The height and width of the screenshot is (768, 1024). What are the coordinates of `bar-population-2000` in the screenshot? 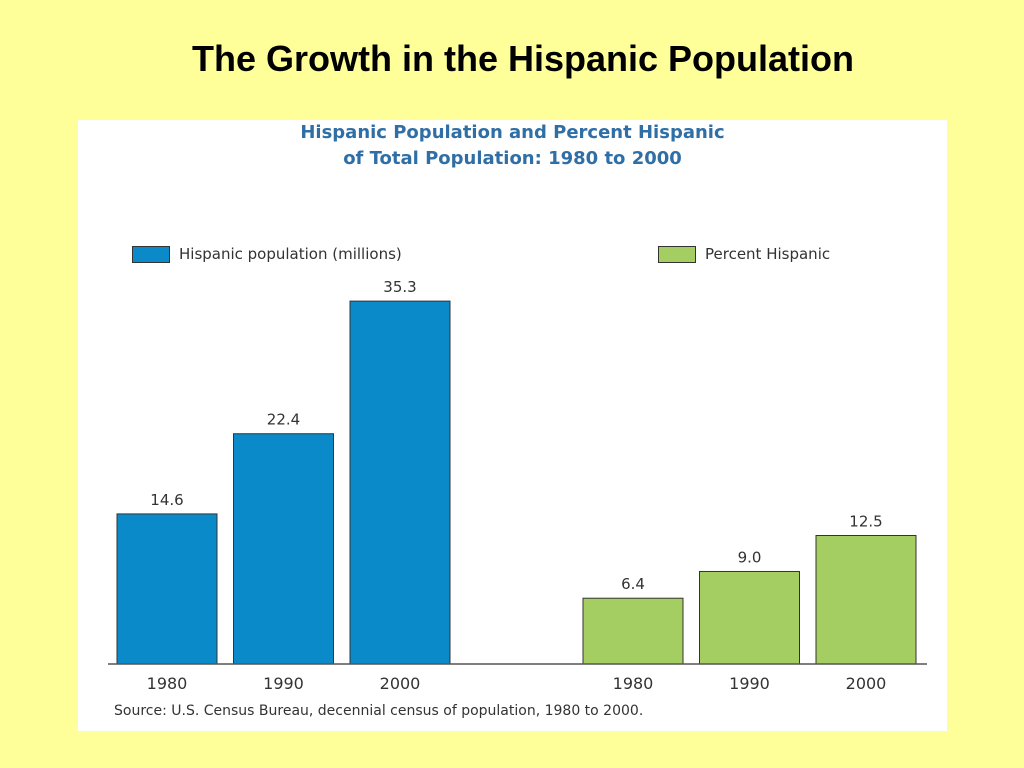 It's located at (400, 482).